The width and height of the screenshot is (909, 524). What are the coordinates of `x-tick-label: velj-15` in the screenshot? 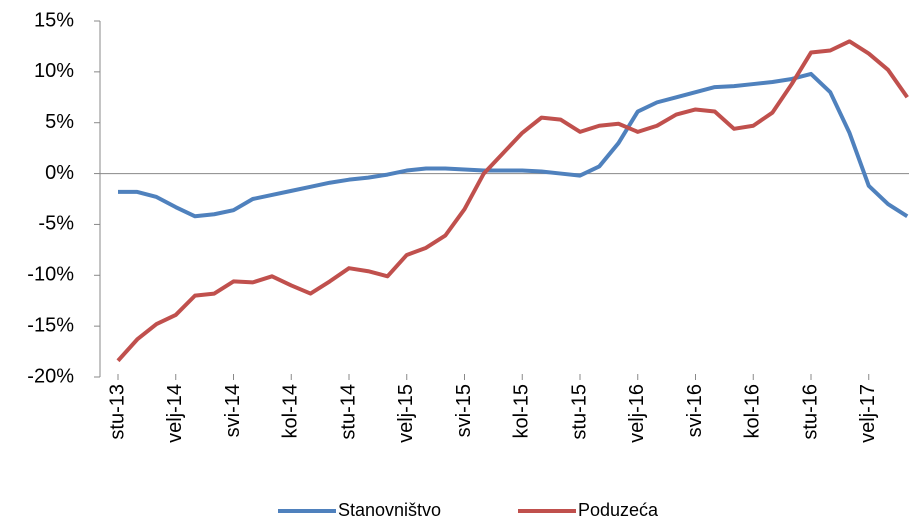 It's located at (406, 413).